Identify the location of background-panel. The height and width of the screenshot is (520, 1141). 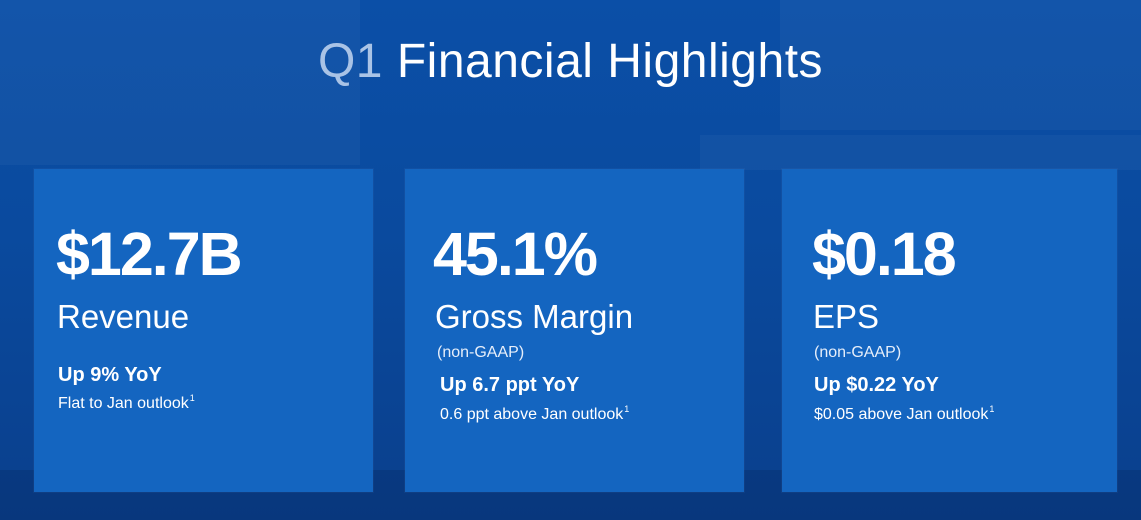
(920, 152).